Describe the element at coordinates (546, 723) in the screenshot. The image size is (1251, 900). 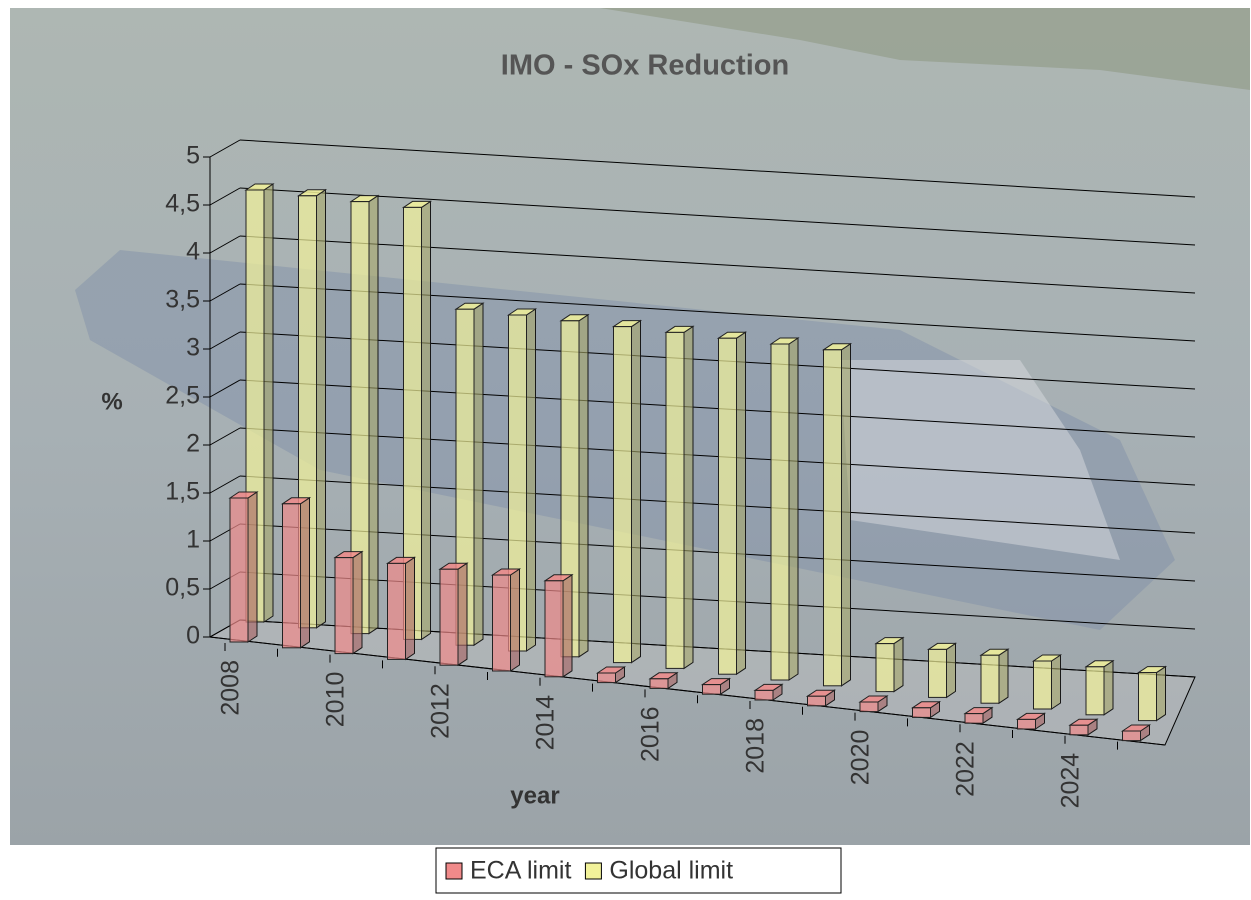
I see `x-tick-label: 2014` at that location.